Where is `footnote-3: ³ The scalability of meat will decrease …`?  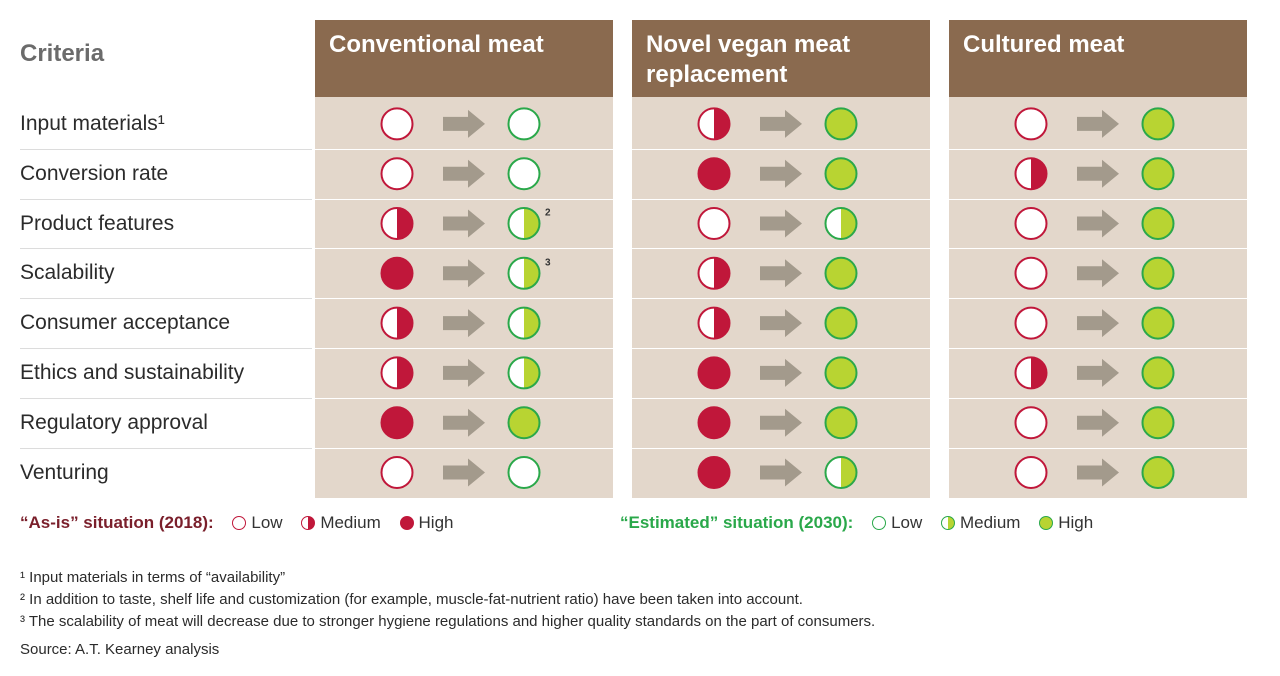 footnote-3: ³ The scalability of meat will decrease … is located at coordinates (448, 621).